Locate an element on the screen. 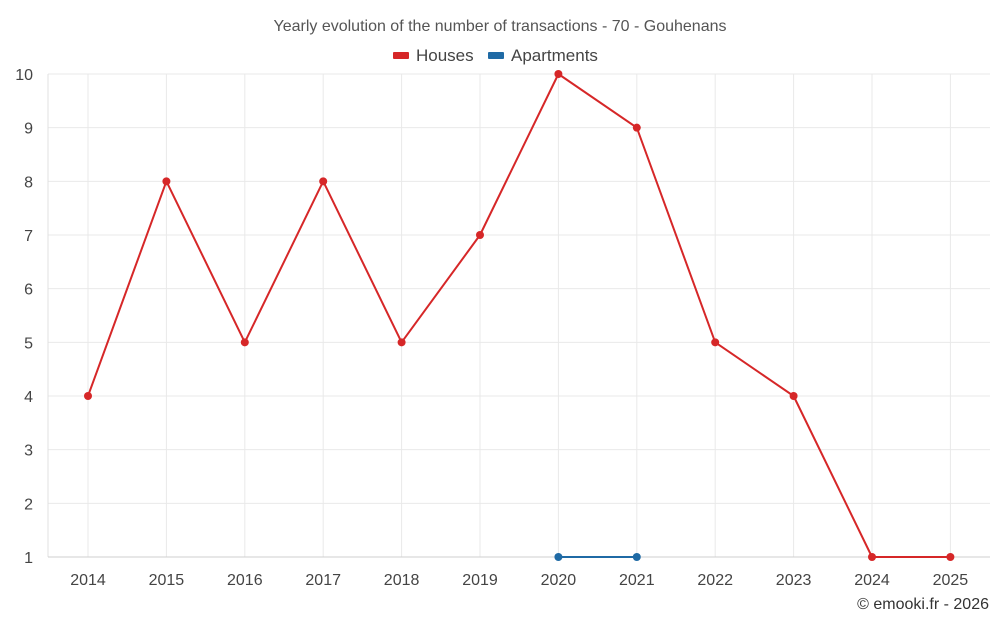 The height and width of the screenshot is (625, 1000). data-point-houses-2024 is located at coordinates (872, 557).